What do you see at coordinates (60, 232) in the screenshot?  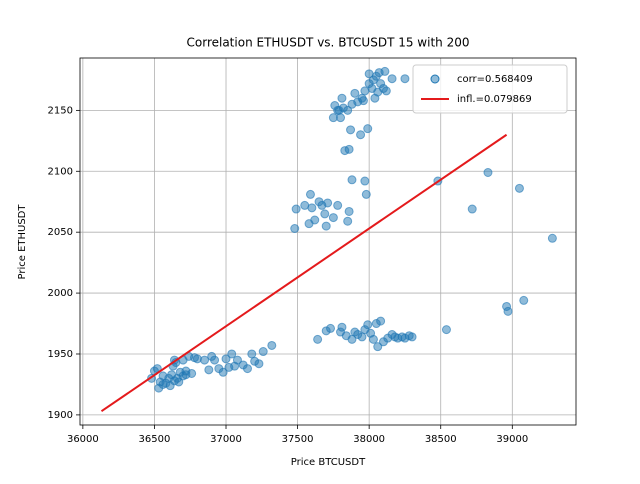 I see `y-tick-label: 2050` at bounding box center [60, 232].